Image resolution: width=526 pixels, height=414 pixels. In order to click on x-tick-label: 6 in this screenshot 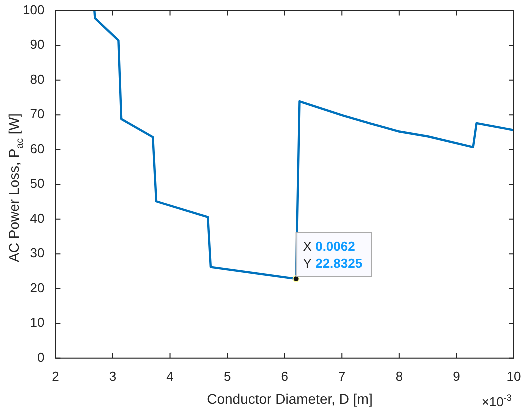, I will do `click(284, 376)`.